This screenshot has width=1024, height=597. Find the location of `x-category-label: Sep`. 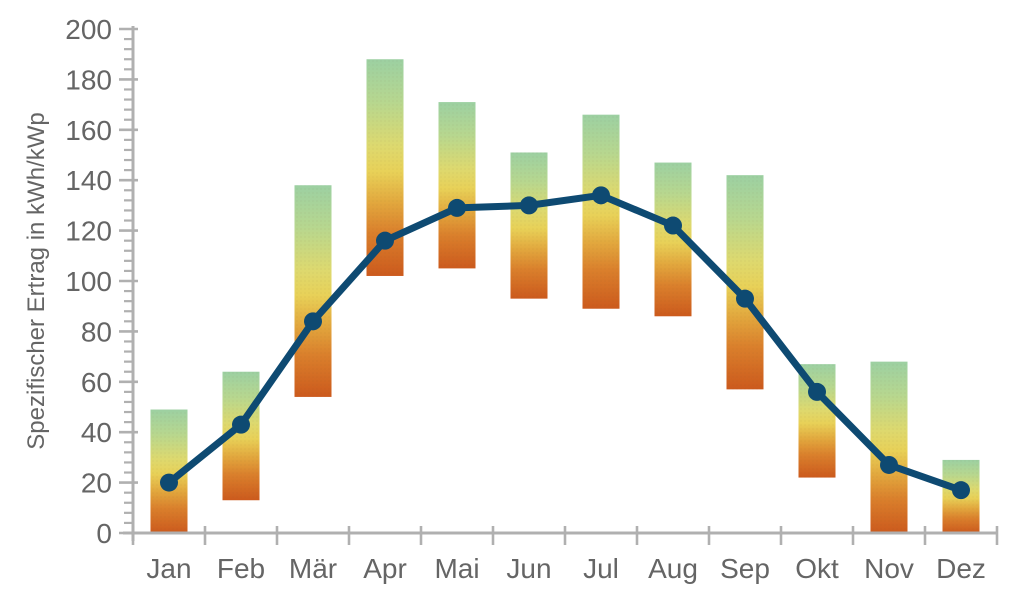

x-category-label: Sep is located at coordinates (745, 568).